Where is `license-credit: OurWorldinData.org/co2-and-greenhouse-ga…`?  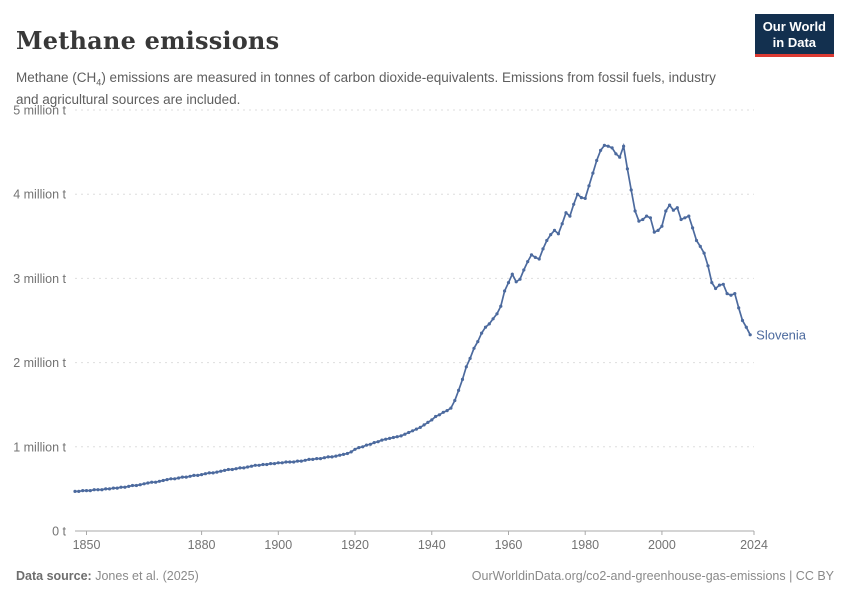 license-credit: OurWorldinData.org/co2-and-greenhouse-ga… is located at coordinates (652, 576).